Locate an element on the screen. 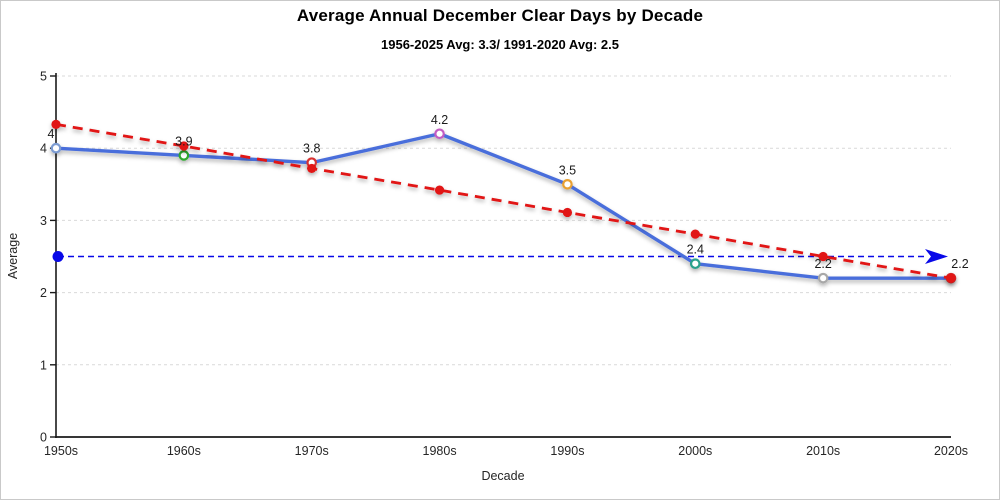 The image size is (1000, 500). reference-start-dot is located at coordinates (58, 256).